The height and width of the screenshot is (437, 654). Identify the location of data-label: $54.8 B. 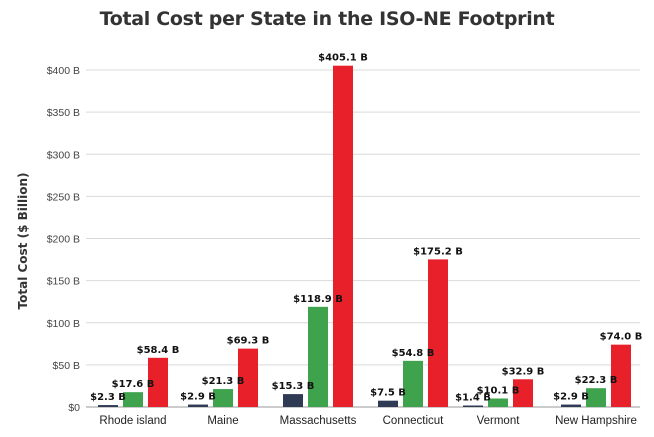
(413, 353).